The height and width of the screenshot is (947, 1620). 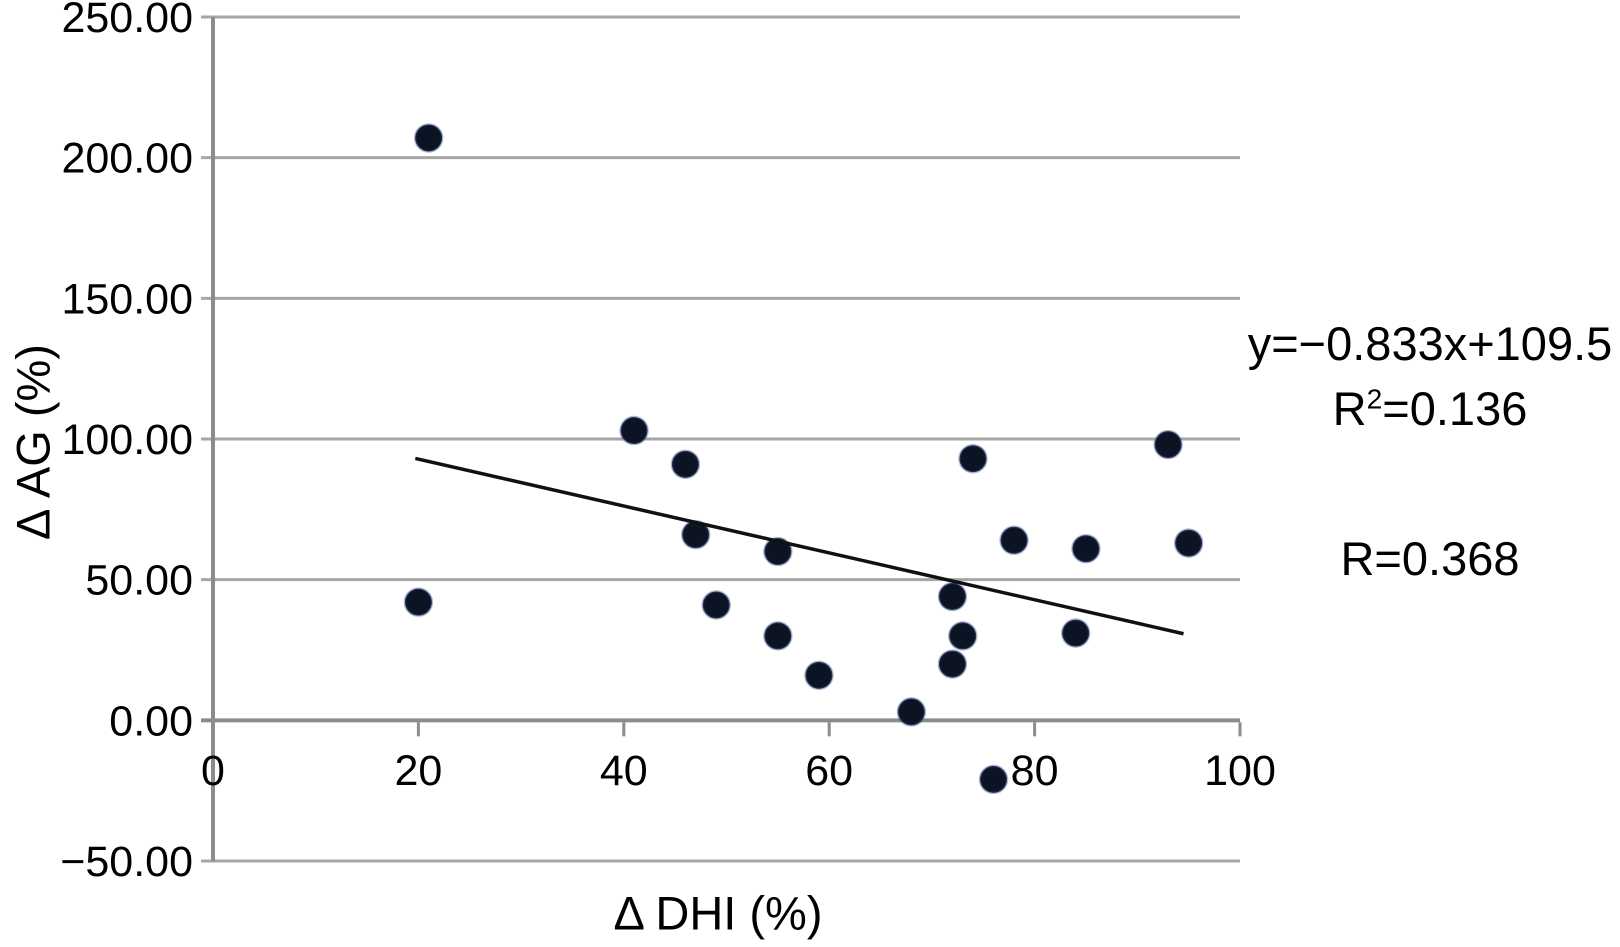 I want to click on y-tick-label: 150.00, so click(x=127, y=299).